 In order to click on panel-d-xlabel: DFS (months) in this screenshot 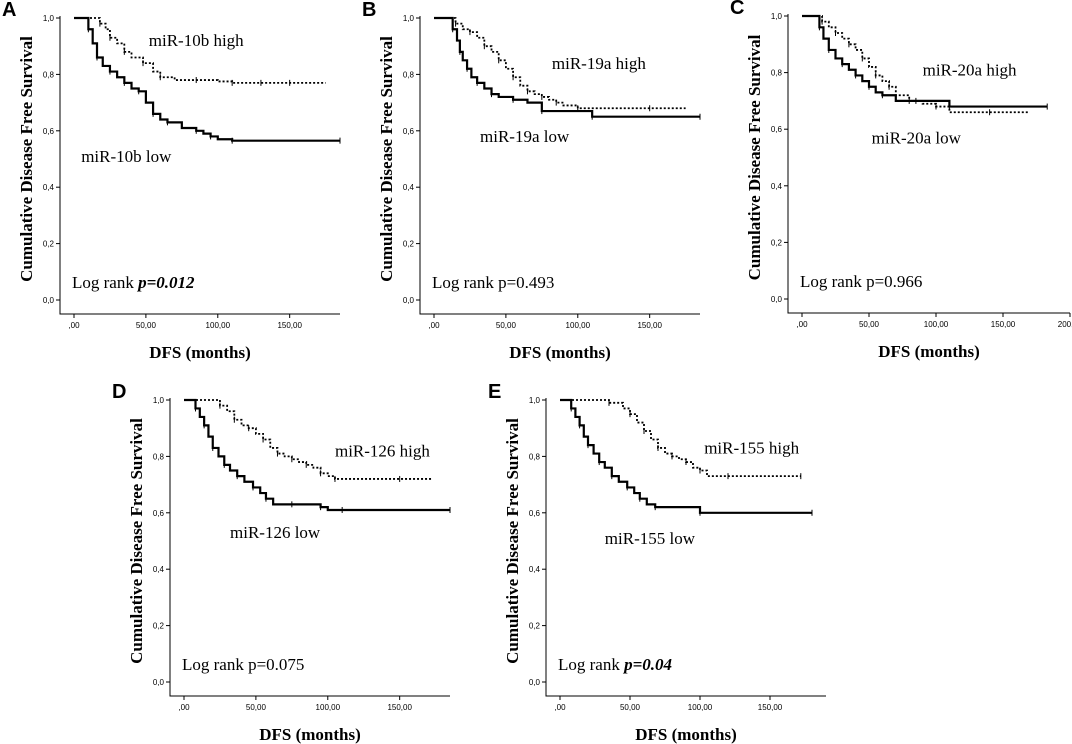, I will do `click(310, 734)`.